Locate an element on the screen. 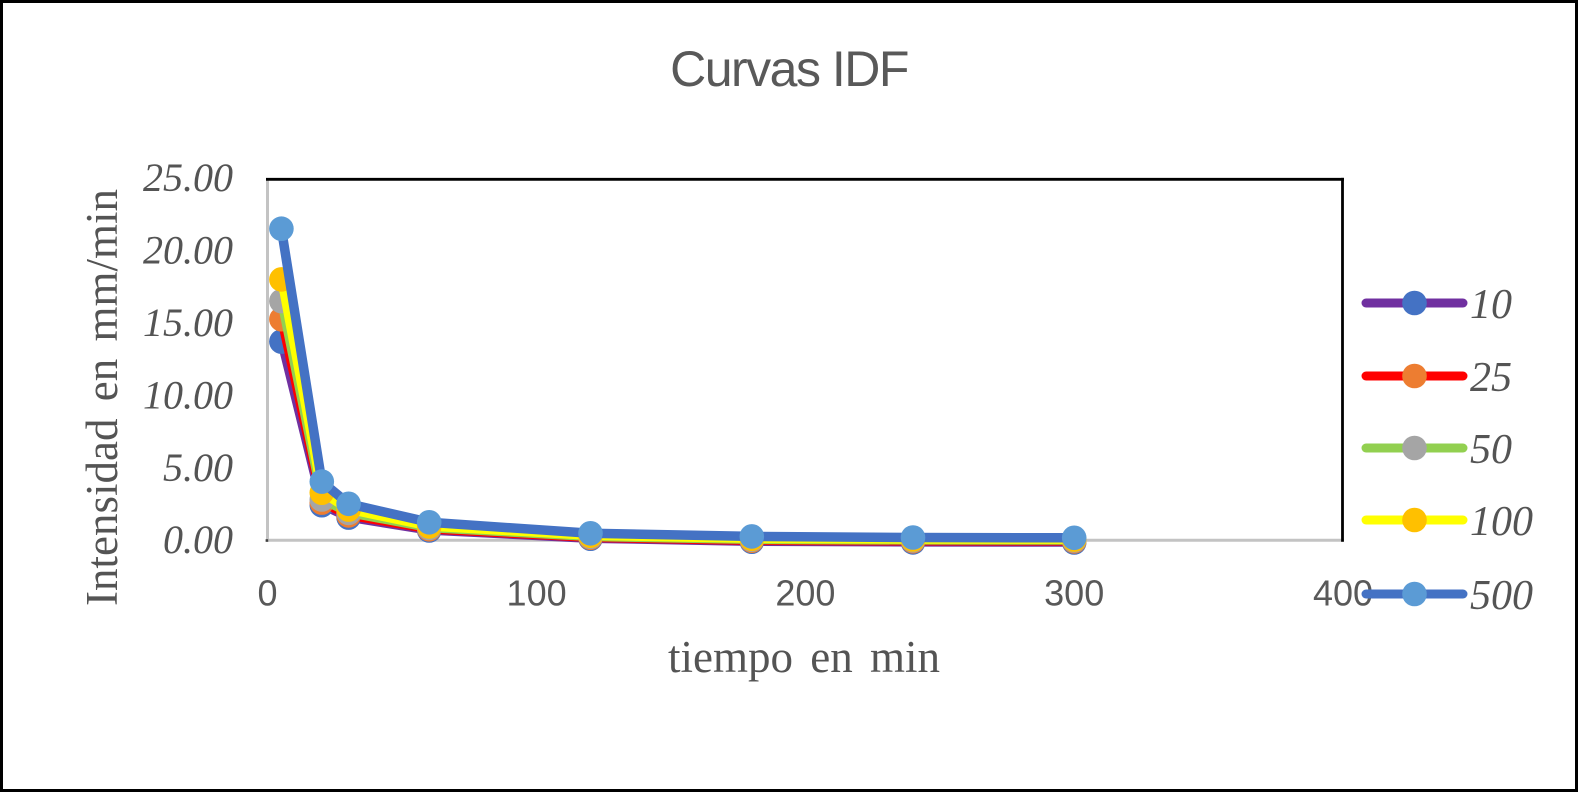  svg-text: 5.00 is located at coordinates (198, 467).